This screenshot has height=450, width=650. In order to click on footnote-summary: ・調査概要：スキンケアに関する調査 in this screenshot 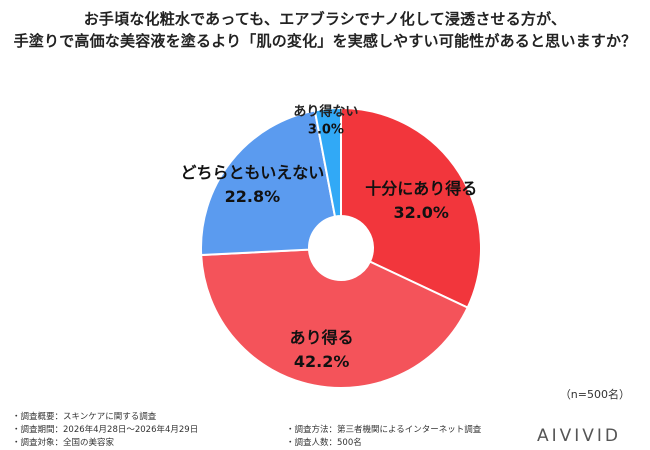, I will do `click(84, 417)`.